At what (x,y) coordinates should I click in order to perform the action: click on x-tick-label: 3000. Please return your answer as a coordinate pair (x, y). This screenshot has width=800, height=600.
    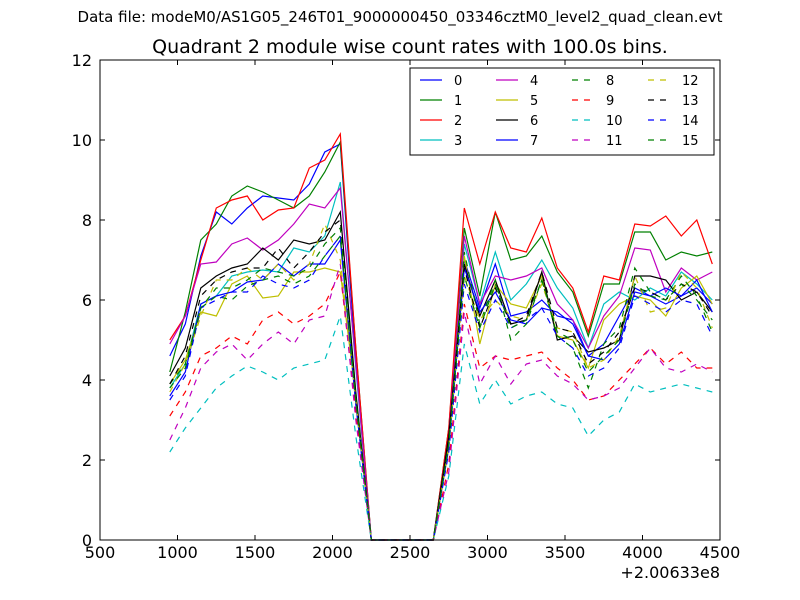
    Looking at the image, I should click on (487, 552).